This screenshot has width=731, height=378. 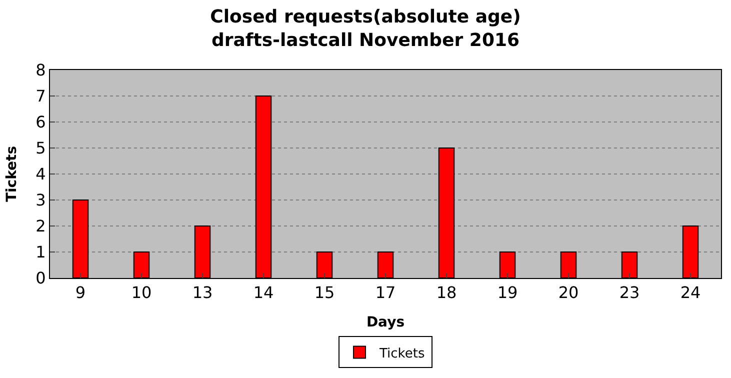 What do you see at coordinates (41, 252) in the screenshot?
I see `y-tick-label: 1` at bounding box center [41, 252].